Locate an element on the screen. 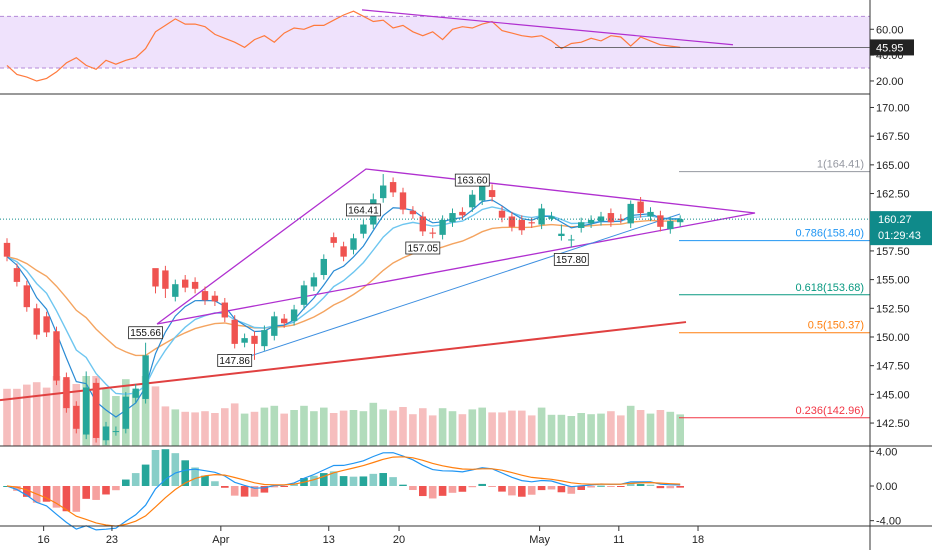  rsi-tick-label: 60.00 is located at coordinates (890, 30).